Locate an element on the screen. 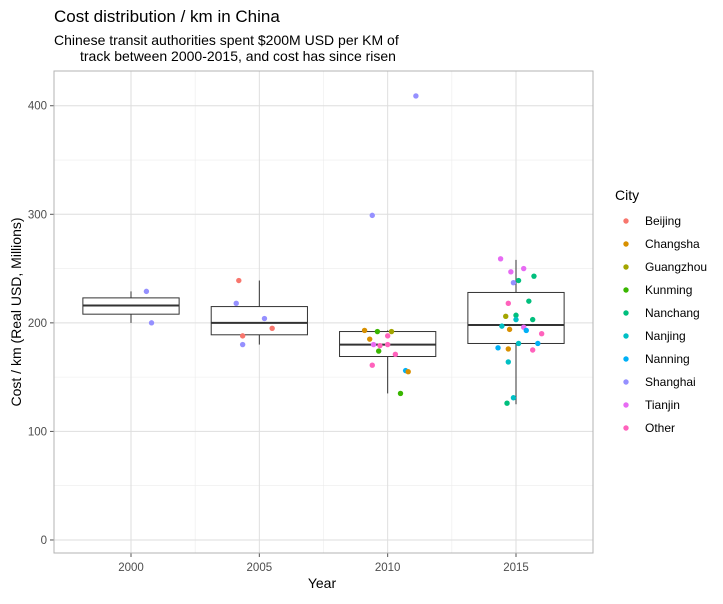 This screenshot has height=604, width=723. legend-entry: Nanning is located at coordinates (656, 359).